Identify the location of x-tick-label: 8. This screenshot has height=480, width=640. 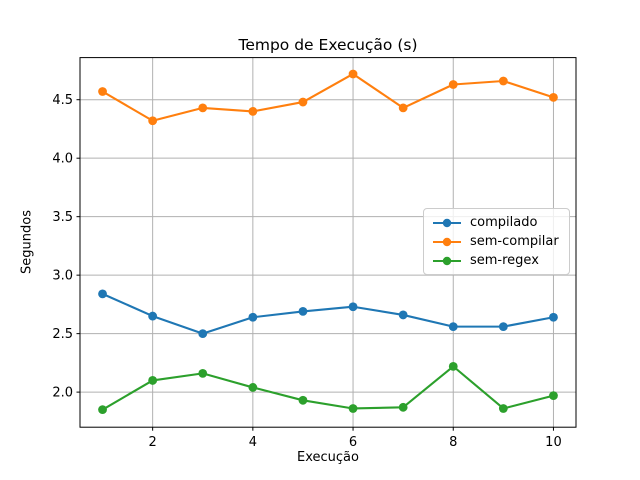
(453, 442).